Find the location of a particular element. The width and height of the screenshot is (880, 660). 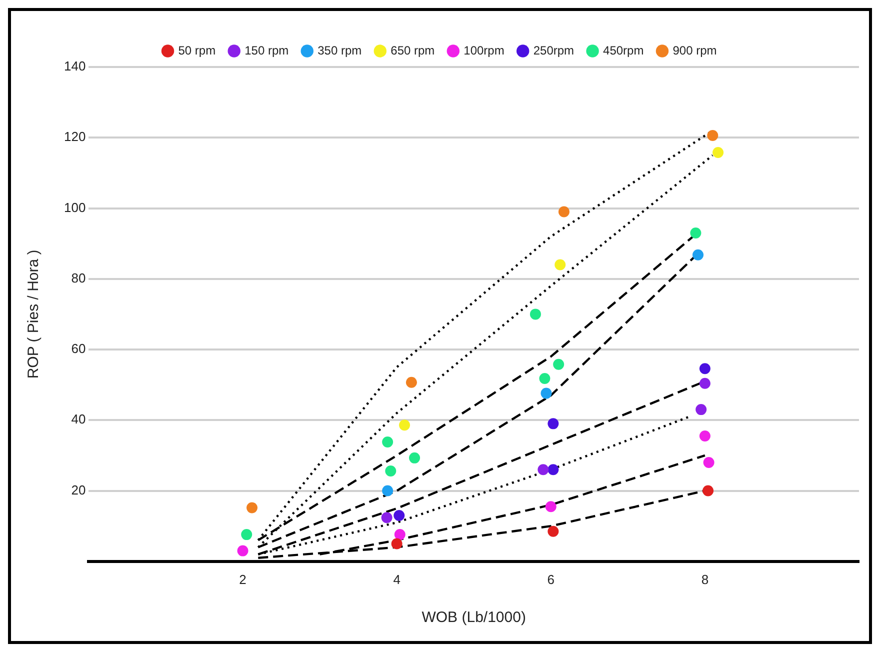

y-tick-label: 40 is located at coordinates (78, 419).